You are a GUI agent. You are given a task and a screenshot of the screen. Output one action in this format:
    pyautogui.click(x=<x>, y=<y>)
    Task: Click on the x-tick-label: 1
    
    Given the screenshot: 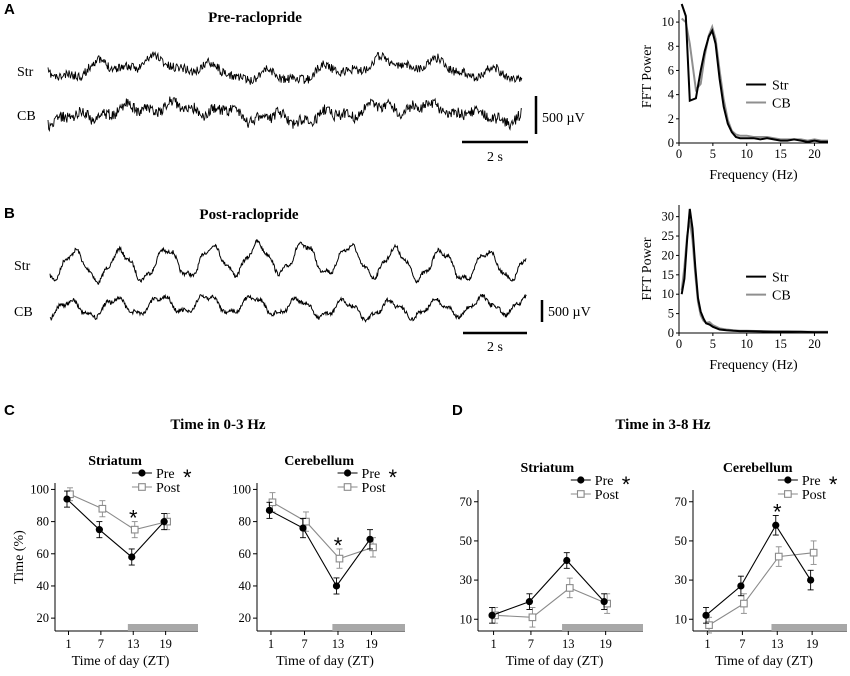 What is the action you would take?
    pyautogui.click(x=493, y=644)
    